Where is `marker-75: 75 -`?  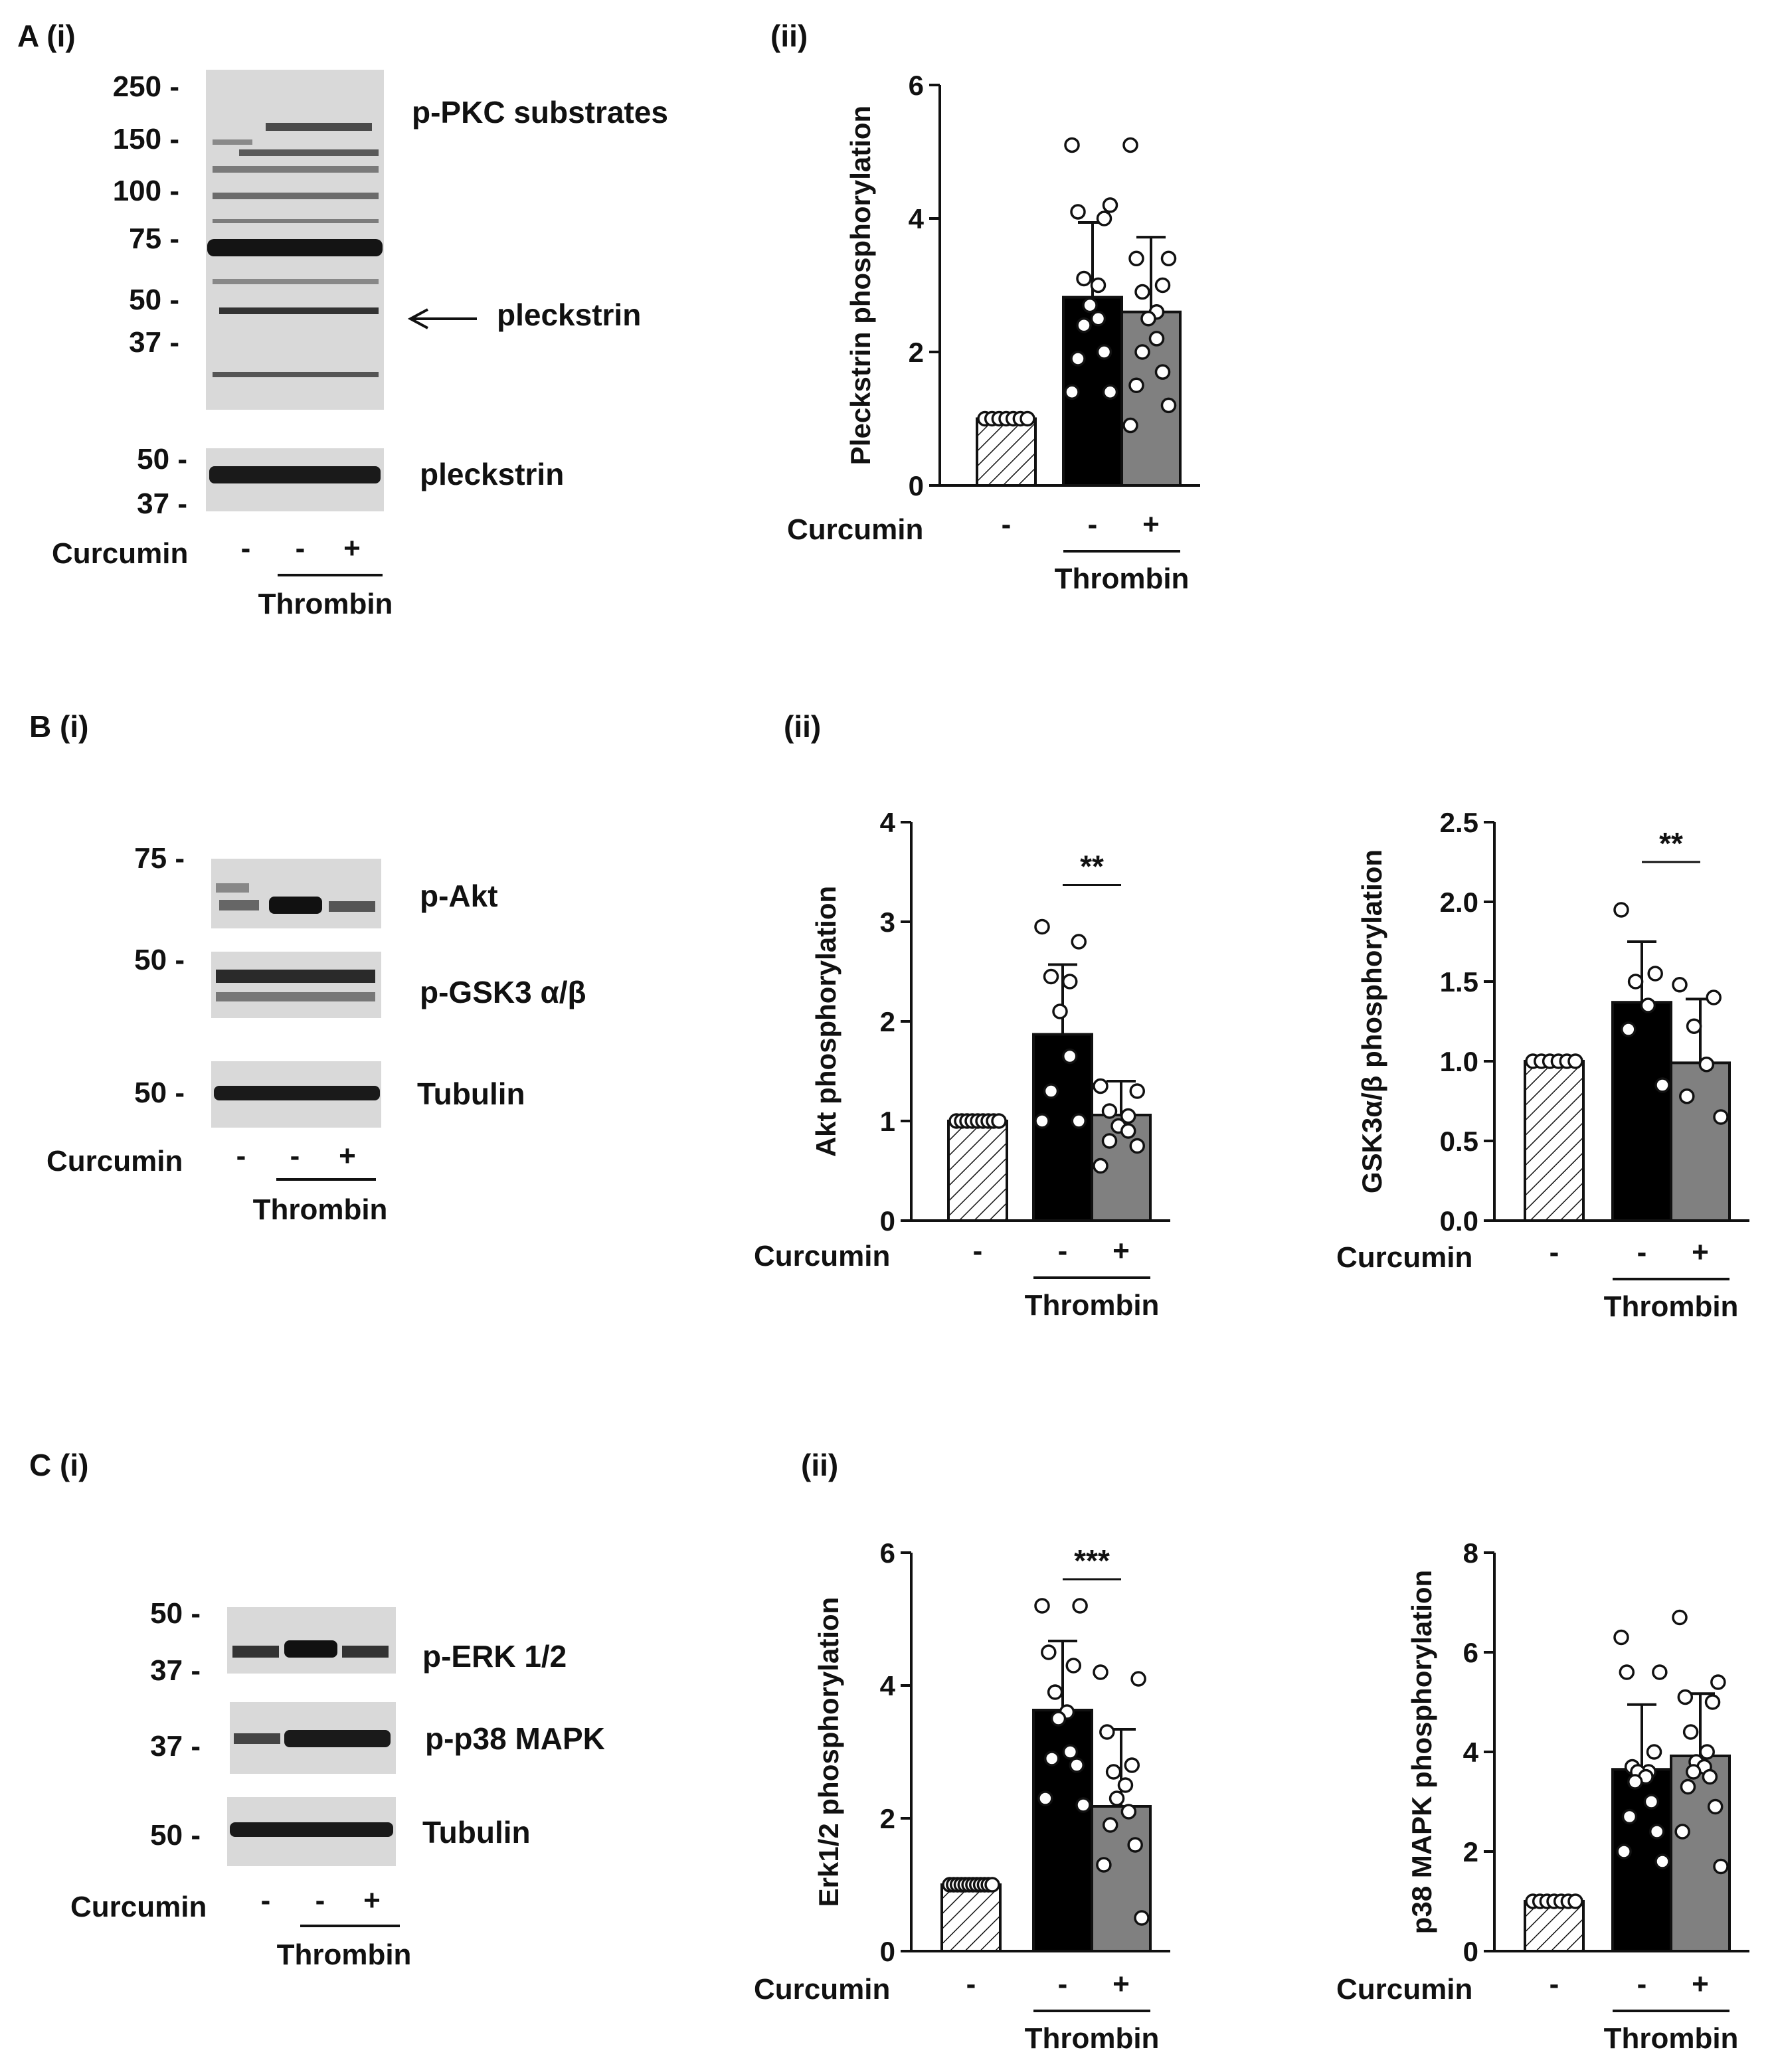 marker-75: 75 - is located at coordinates (154, 238).